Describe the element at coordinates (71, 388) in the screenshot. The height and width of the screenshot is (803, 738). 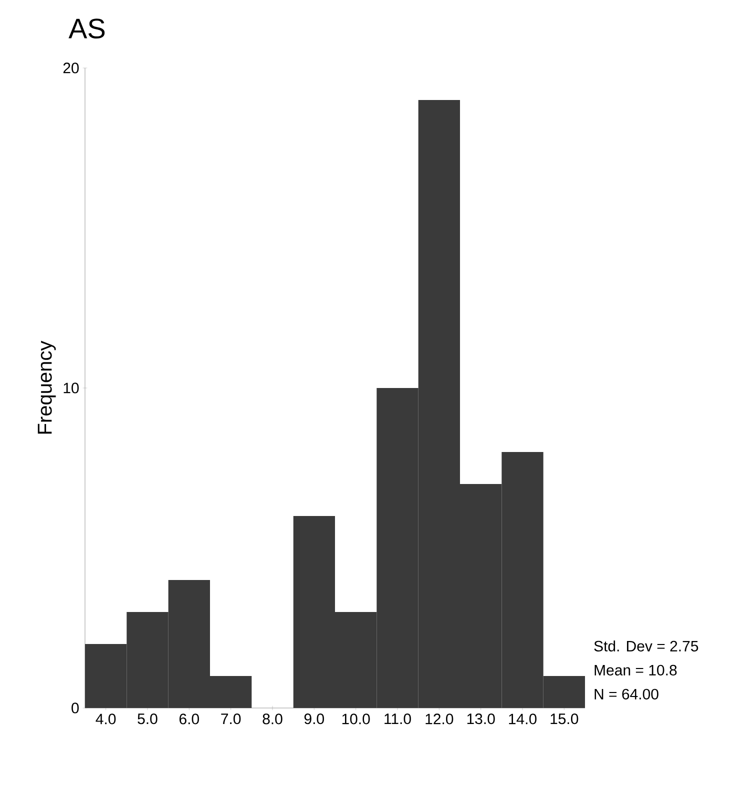
I see `y-tick-label: 10` at that location.